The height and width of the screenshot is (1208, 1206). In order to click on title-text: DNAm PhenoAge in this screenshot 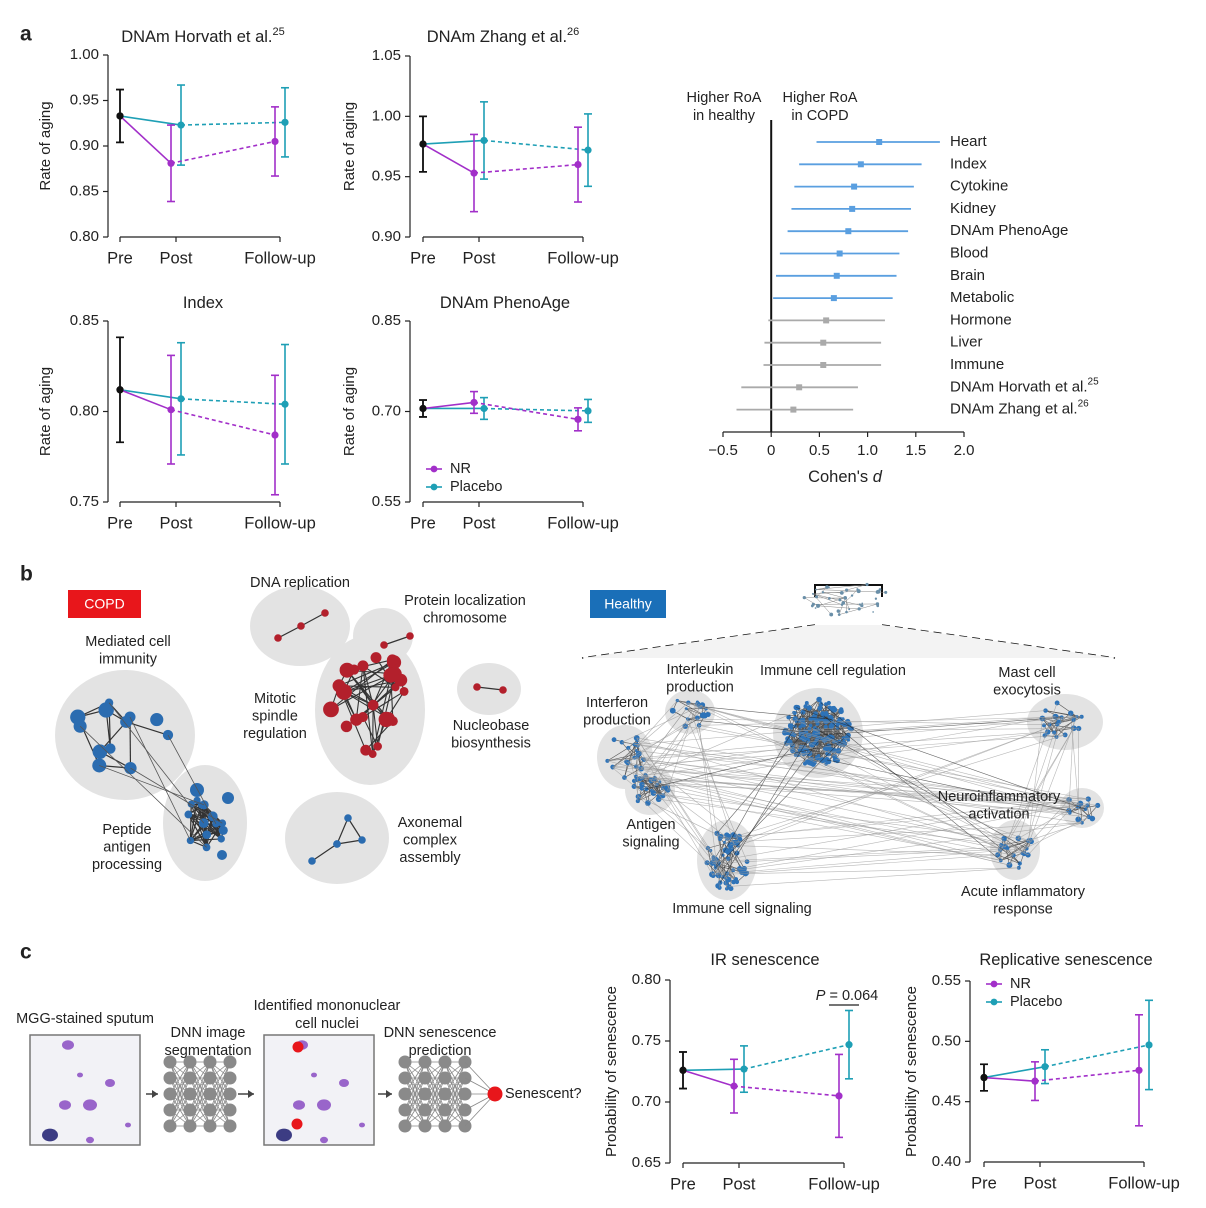, I will do `click(505, 303)`.